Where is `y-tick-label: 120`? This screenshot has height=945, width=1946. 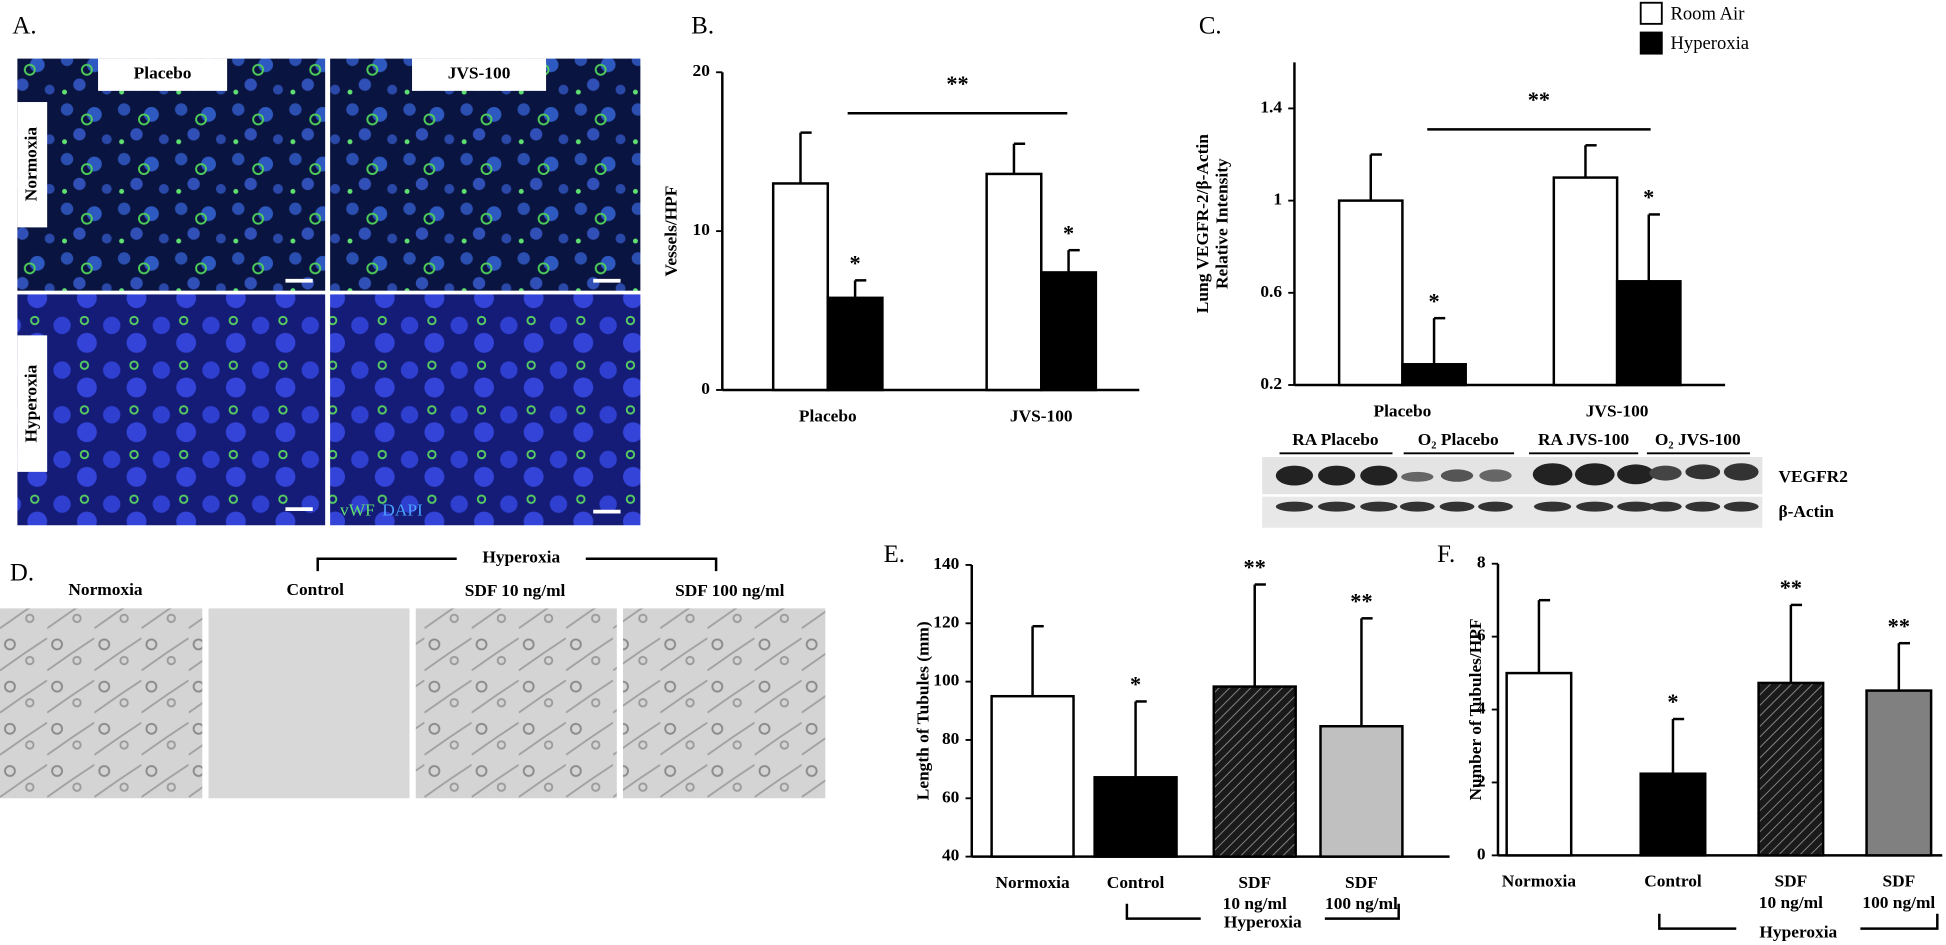
y-tick-label: 120 is located at coordinates (946, 621).